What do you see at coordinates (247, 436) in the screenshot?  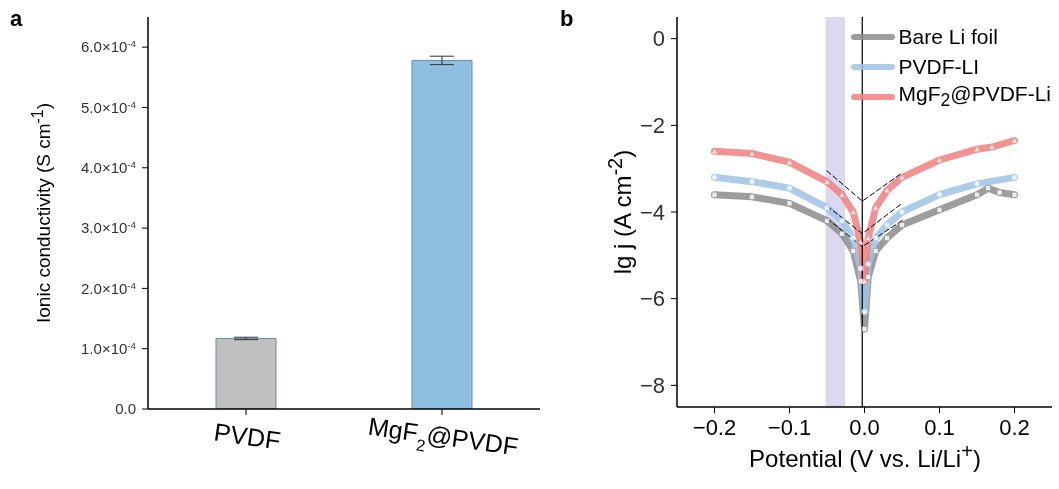 I see `x-tick-label: PVDF` at bounding box center [247, 436].